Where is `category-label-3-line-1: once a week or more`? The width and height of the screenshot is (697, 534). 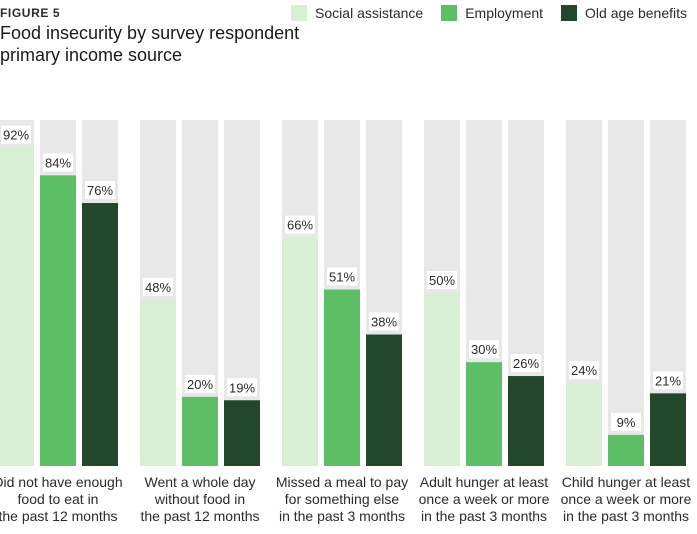
category-label-3-line-1: once a week or more is located at coordinates (484, 499).